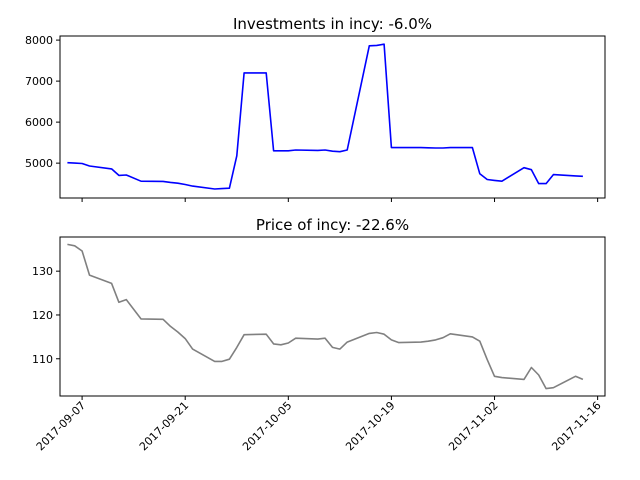 This screenshot has width=640, height=480. Describe the element at coordinates (42, 359) in the screenshot. I see `y-tick-label: 110` at that location.